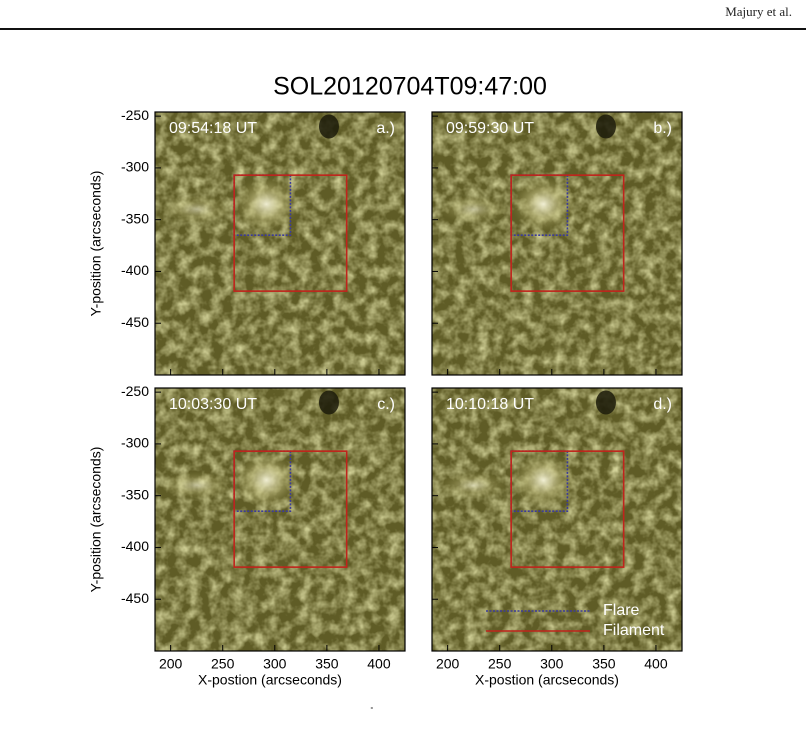 Image resolution: width=806 pixels, height=732 pixels. Describe the element at coordinates (634, 630) in the screenshot. I see `legend-label: Filament` at that location.